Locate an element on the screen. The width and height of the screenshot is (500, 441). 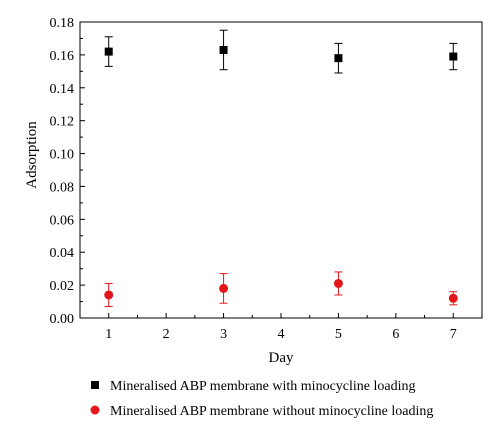
legend-marker-circle is located at coordinates (95, 410).